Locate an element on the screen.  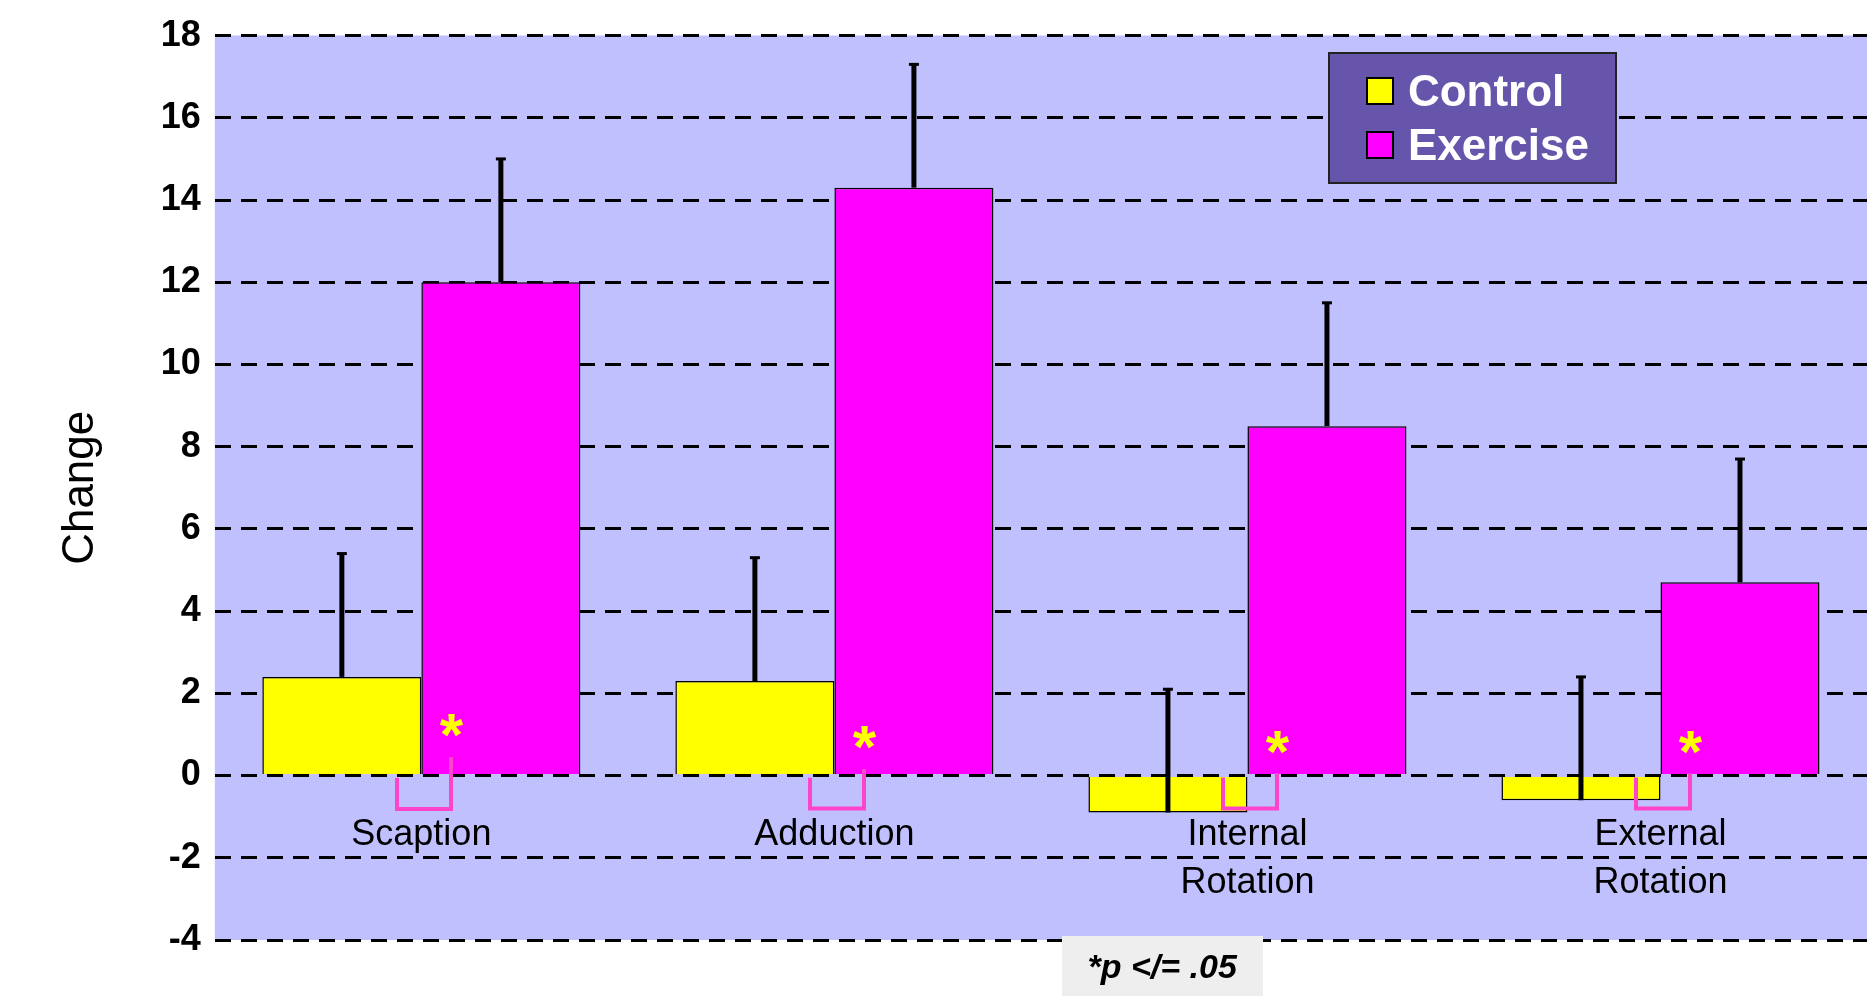
x-tick-label: Scaption is located at coordinates (421, 833).